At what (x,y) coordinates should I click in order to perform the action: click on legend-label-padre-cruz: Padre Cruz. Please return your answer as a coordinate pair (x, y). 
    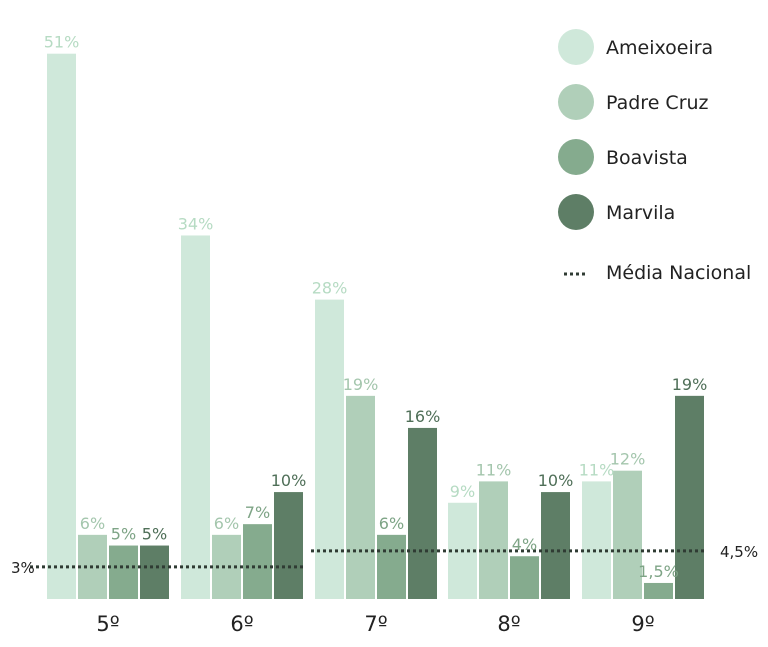
    Looking at the image, I should click on (657, 103).